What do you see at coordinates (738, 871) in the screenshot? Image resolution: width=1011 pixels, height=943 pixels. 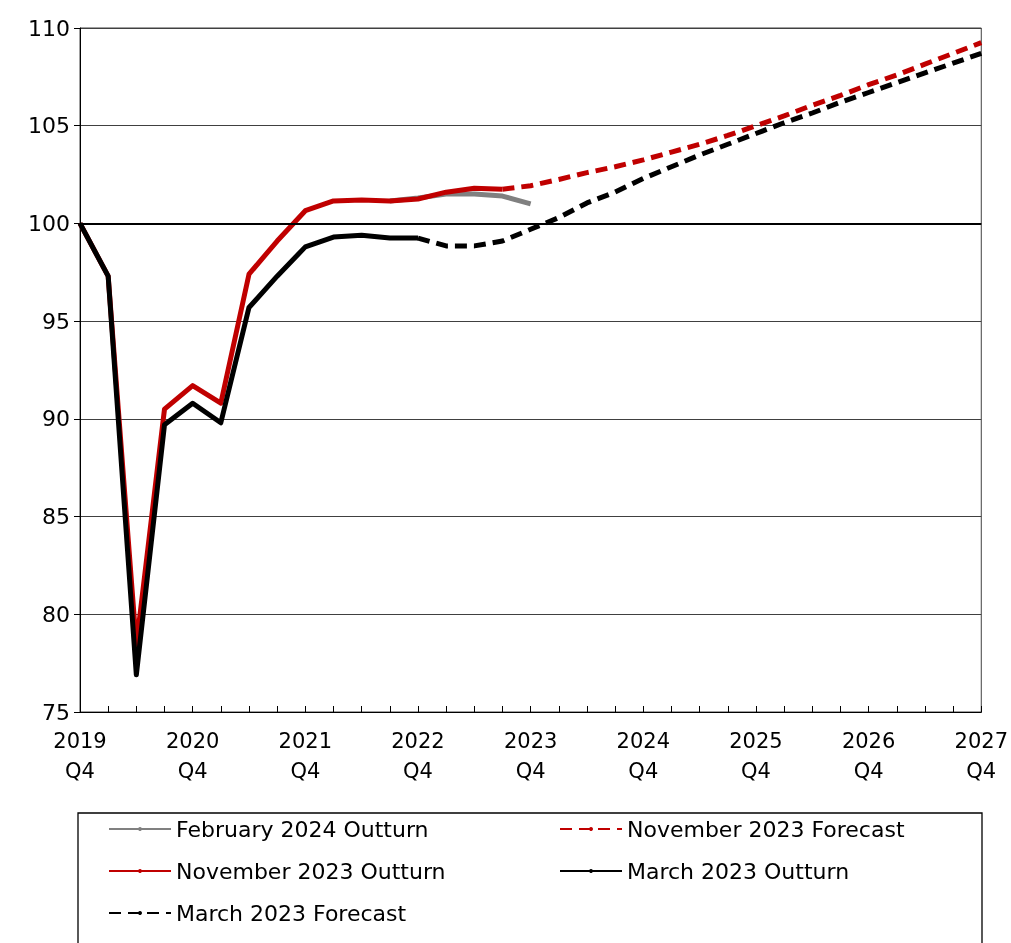 I see `legend-label: March 2023 Outturn` at bounding box center [738, 871].